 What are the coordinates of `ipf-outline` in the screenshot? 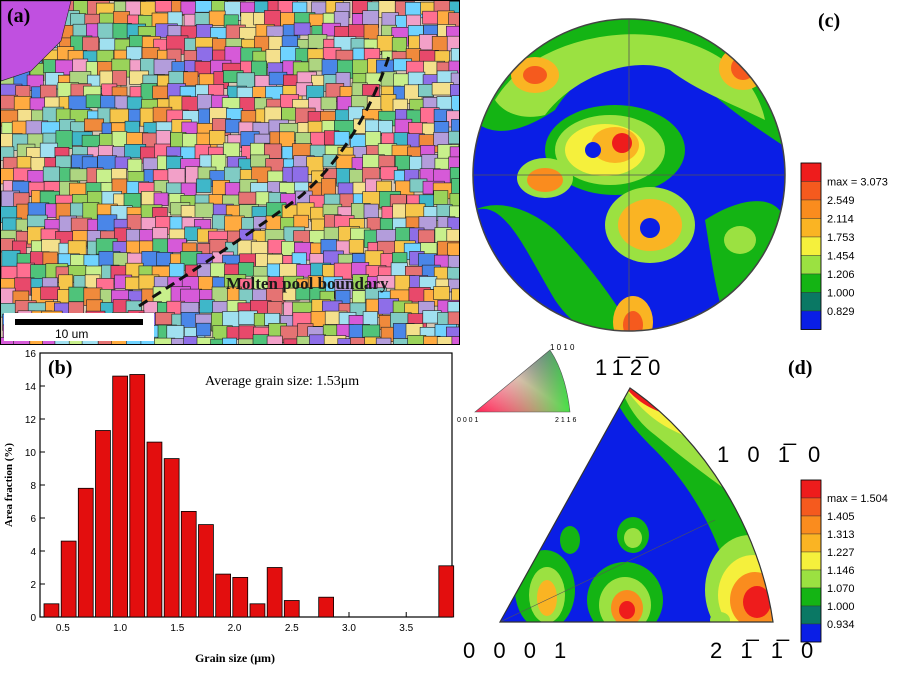 It's located at (636, 505).